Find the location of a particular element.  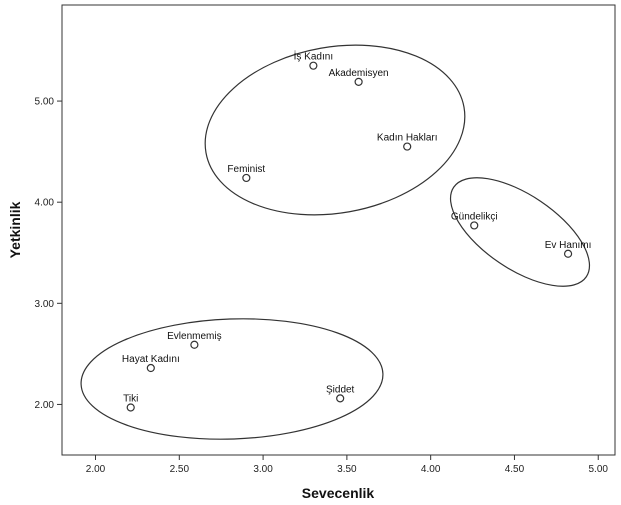

x-tick-label: 4.50 is located at coordinates (515, 469).